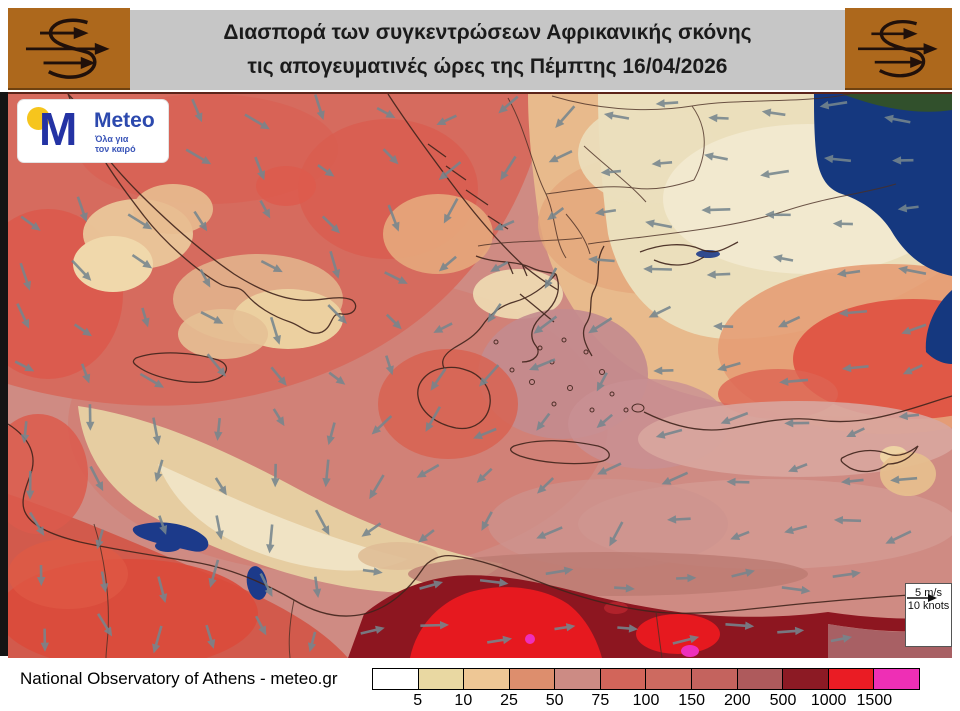  What do you see at coordinates (38, 118) in the screenshot?
I see `meteo-logo-dot-icon` at bounding box center [38, 118].